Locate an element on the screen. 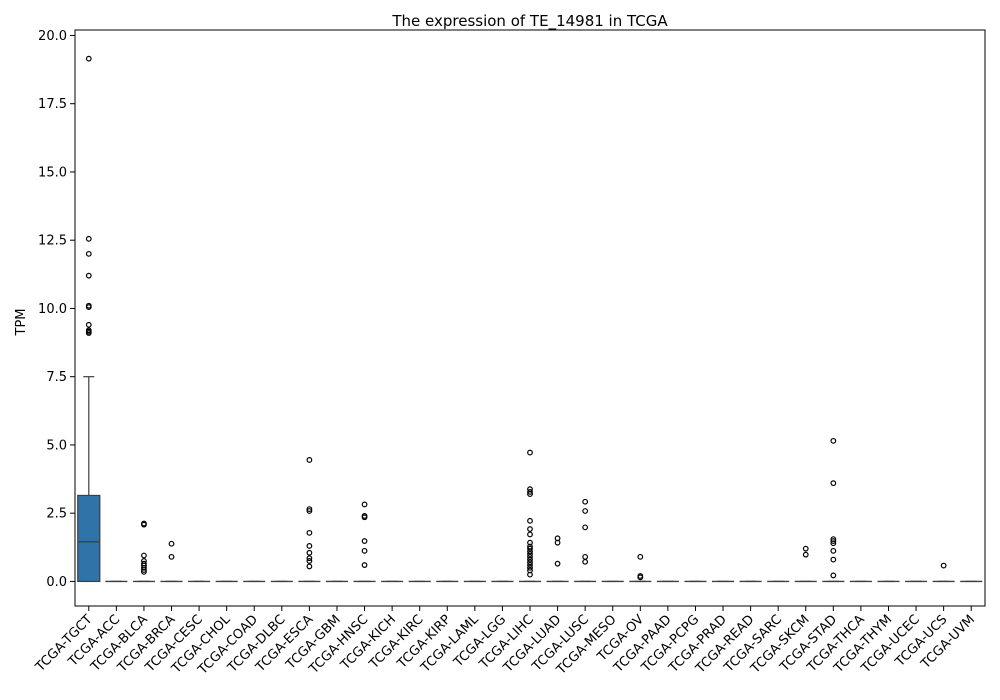 This screenshot has width=1000, height=700. box-tcga-tgct is located at coordinates (89, 319).